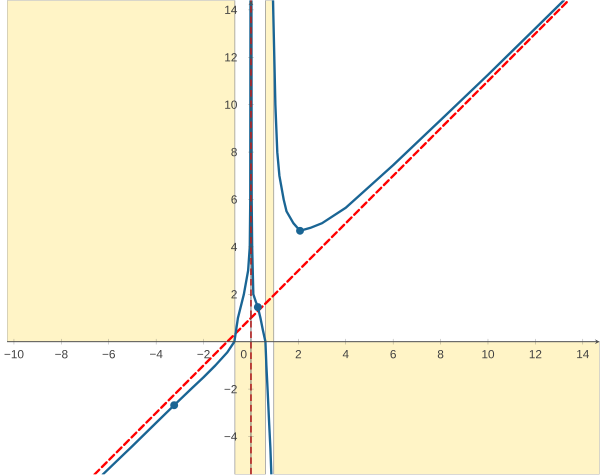 Image resolution: width=600 pixels, height=475 pixels. What do you see at coordinates (230, 389) in the screenshot?
I see `y-tick-label: −2` at bounding box center [230, 389].